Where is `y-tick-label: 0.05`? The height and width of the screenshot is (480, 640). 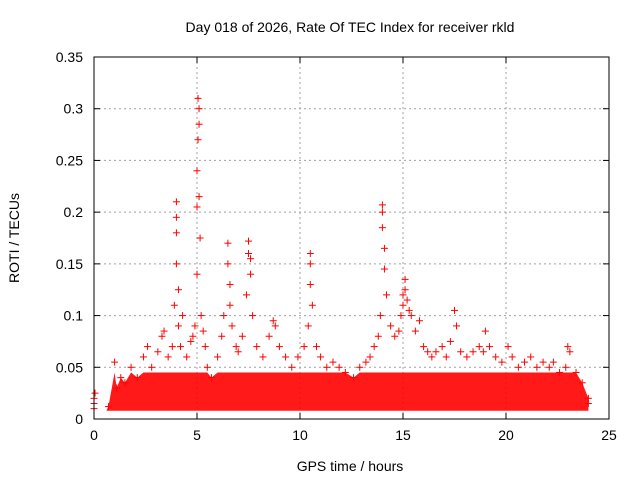 y-tick-label: 0.05 is located at coordinates (69, 367).